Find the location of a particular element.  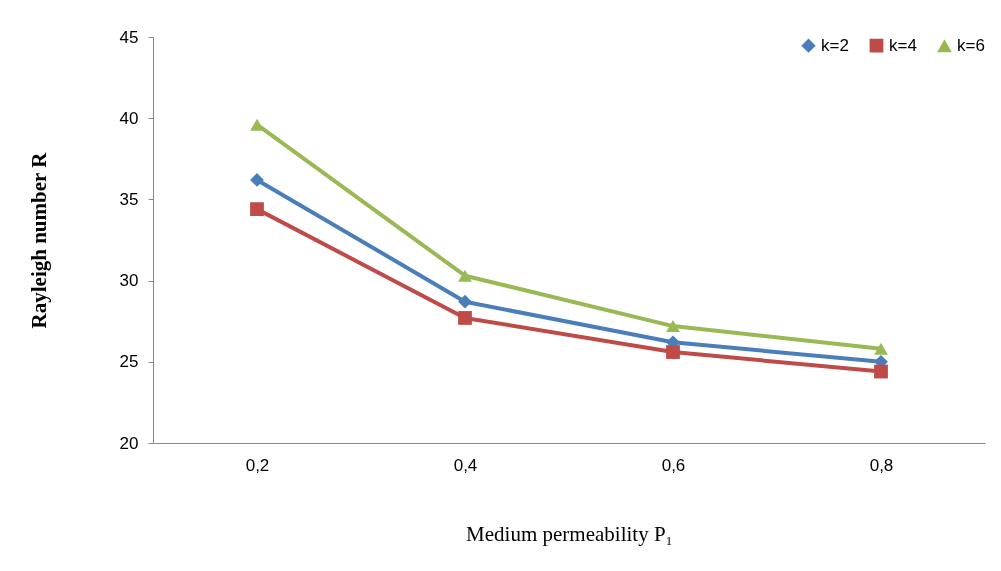

legend-label: k=6 is located at coordinates (971, 46).